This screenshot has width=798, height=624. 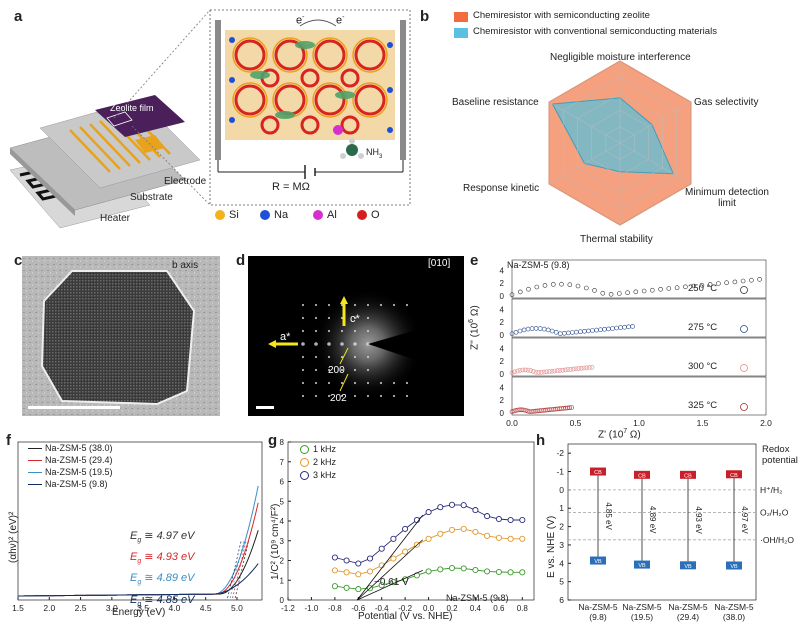 What do you see at coordinates (698, 520) in the screenshot?
I see `band-gap-value: 4.93 eV` at bounding box center [698, 520].